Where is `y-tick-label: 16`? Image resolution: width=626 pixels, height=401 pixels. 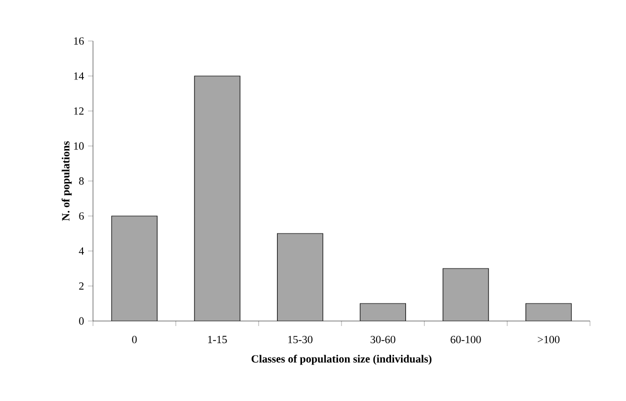 y-tick-label: 16 is located at coordinates (79, 41).